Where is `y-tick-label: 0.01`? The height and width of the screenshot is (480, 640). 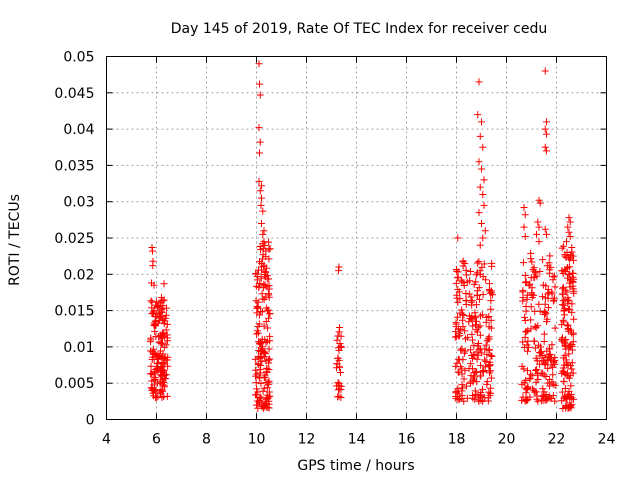 y-tick-label: 0.01 is located at coordinates (78, 348).